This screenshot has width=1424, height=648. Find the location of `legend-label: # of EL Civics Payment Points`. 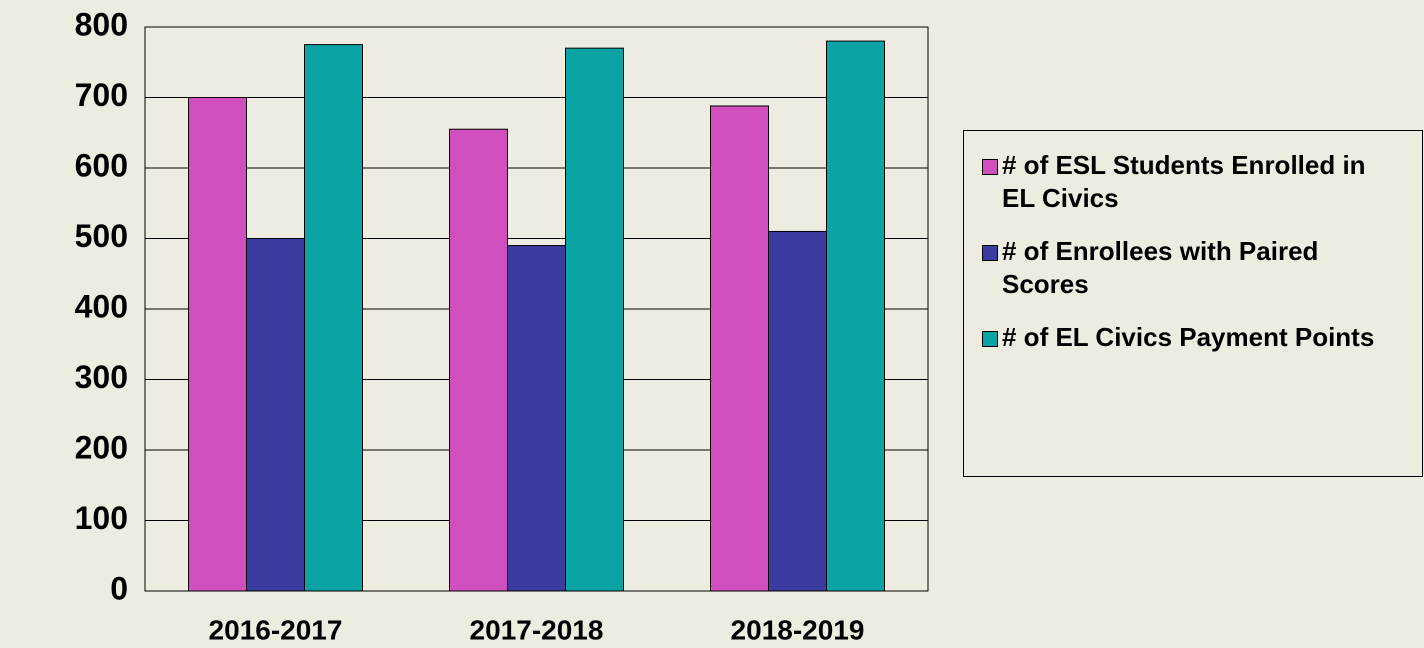

legend-label: # of EL Civics Payment Points is located at coordinates (1188, 337).